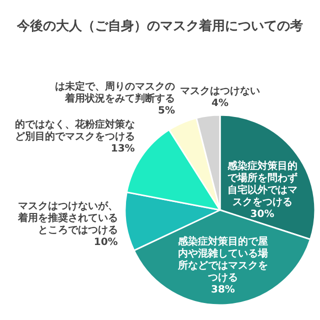 This screenshot has height=320, width=320. Describe the element at coordinates (223, 242) in the screenshot. I see `label: 感染症対策目的で屋` at that location.